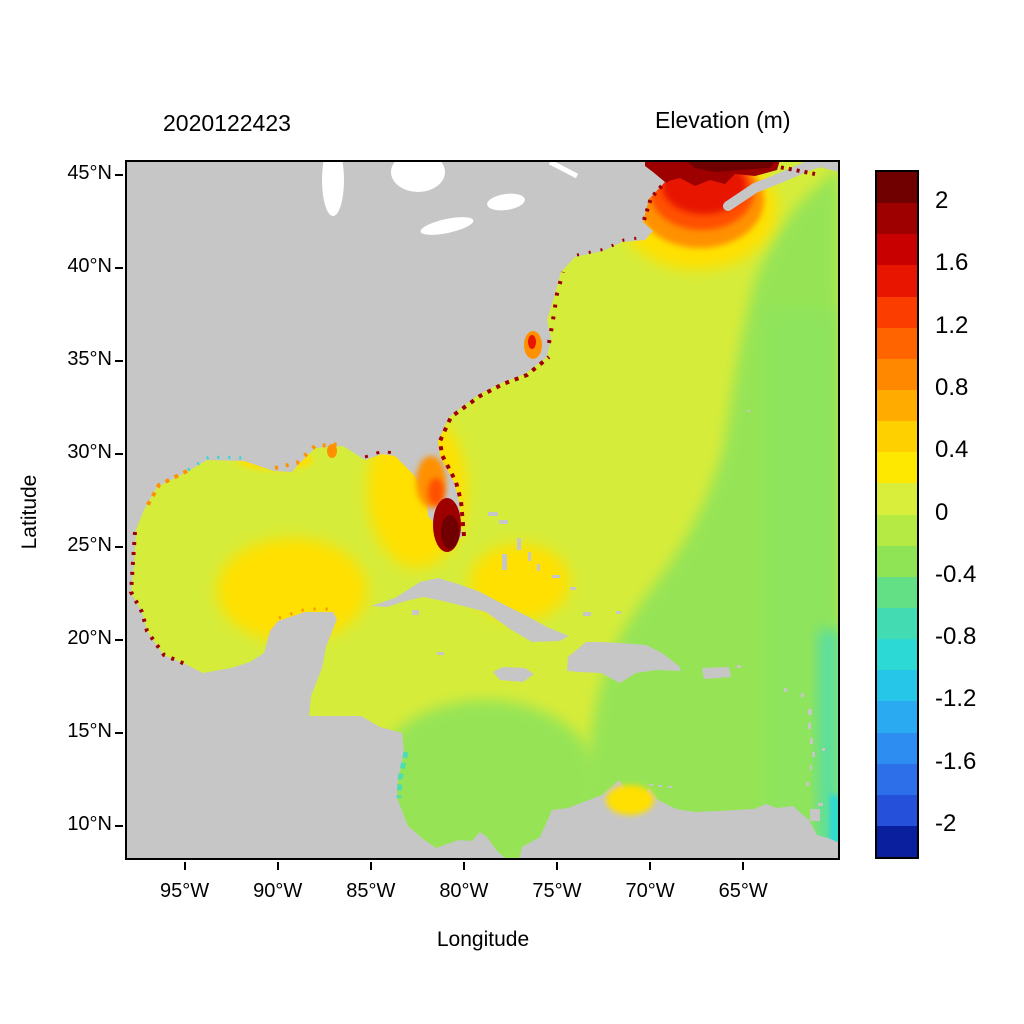 The height and width of the screenshot is (1024, 1024). Describe the element at coordinates (942, 201) in the screenshot. I see `colorbar-tick-label: 2` at that location.